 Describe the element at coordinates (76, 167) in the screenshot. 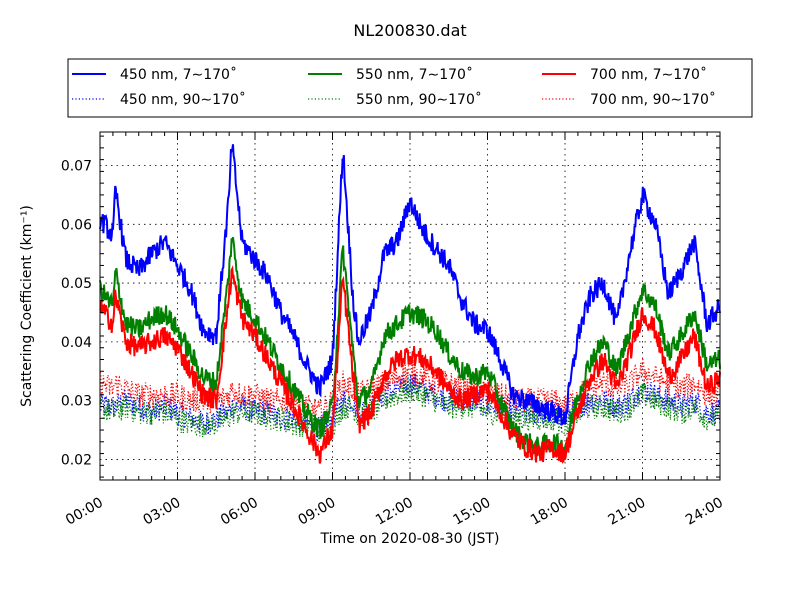

I see `y-tick-label: 0.07` at that location.